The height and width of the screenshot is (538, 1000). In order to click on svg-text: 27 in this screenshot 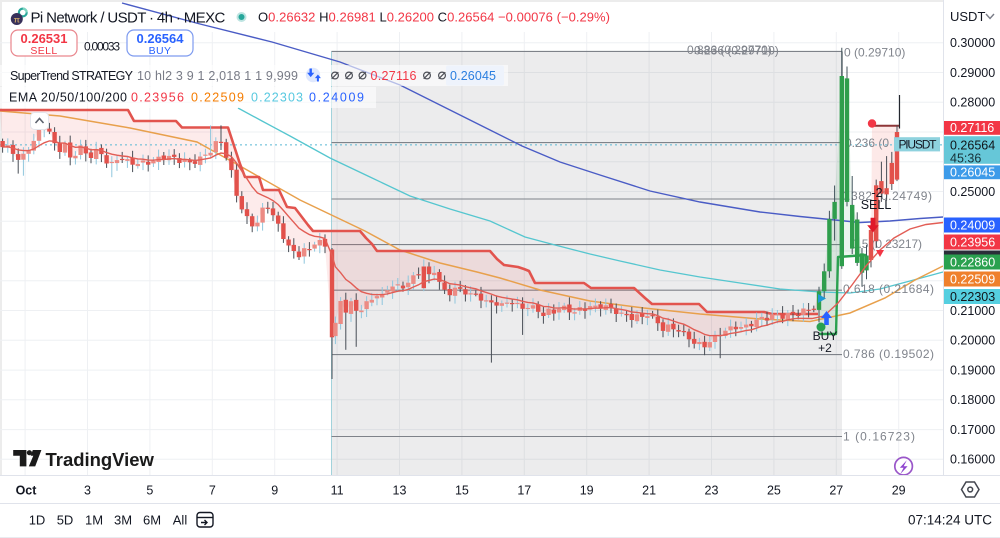, I will do `click(836, 491)`.